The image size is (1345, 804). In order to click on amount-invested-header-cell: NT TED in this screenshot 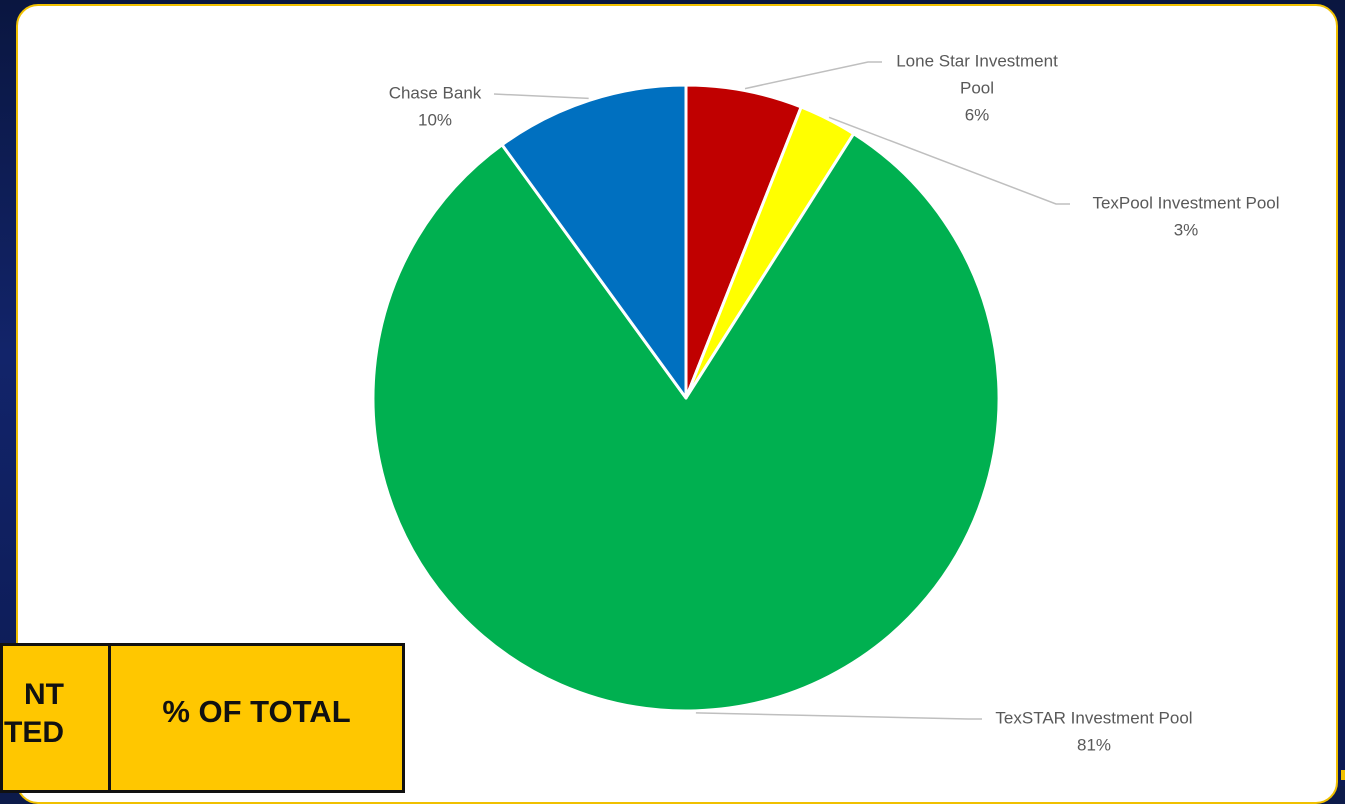, I will do `click(57, 718)`.